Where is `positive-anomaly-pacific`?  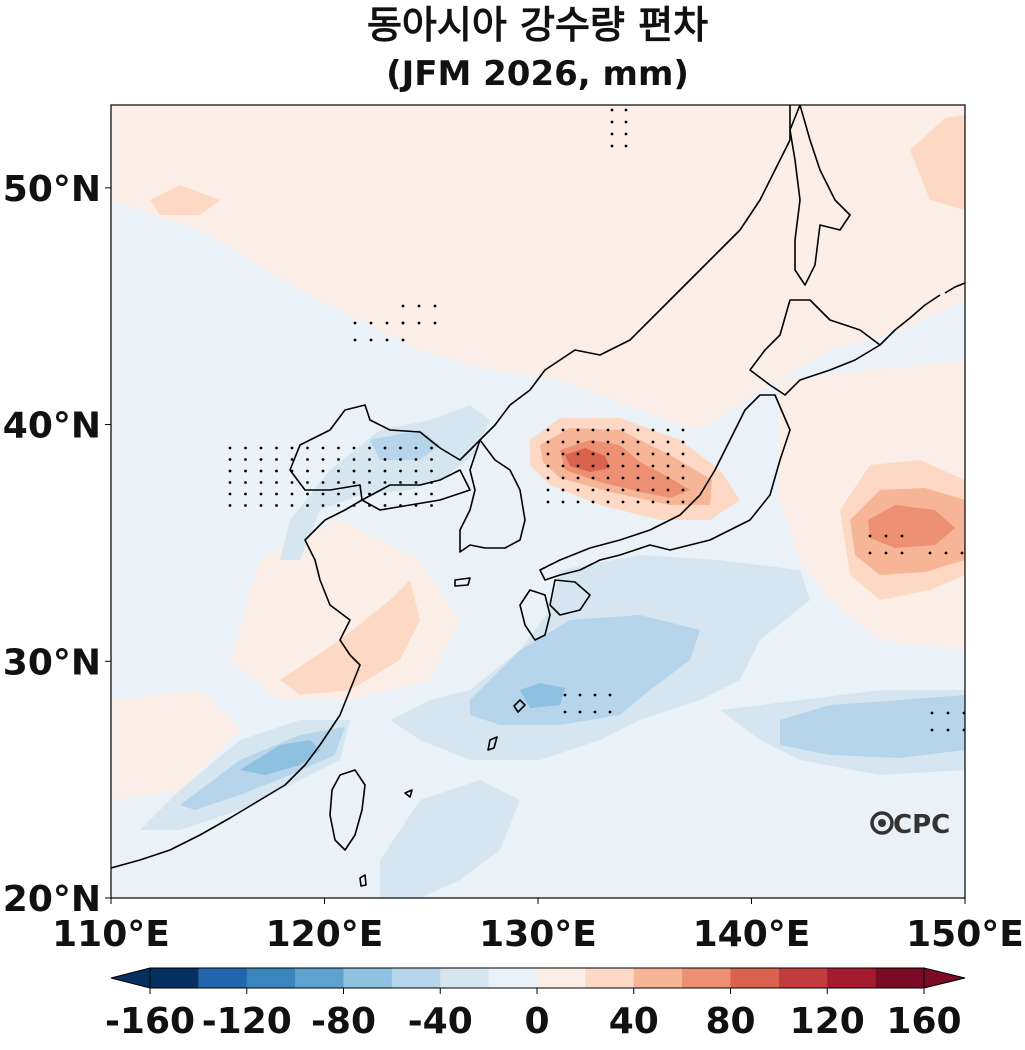 positive-anomaly-pacific is located at coordinates (902, 530).